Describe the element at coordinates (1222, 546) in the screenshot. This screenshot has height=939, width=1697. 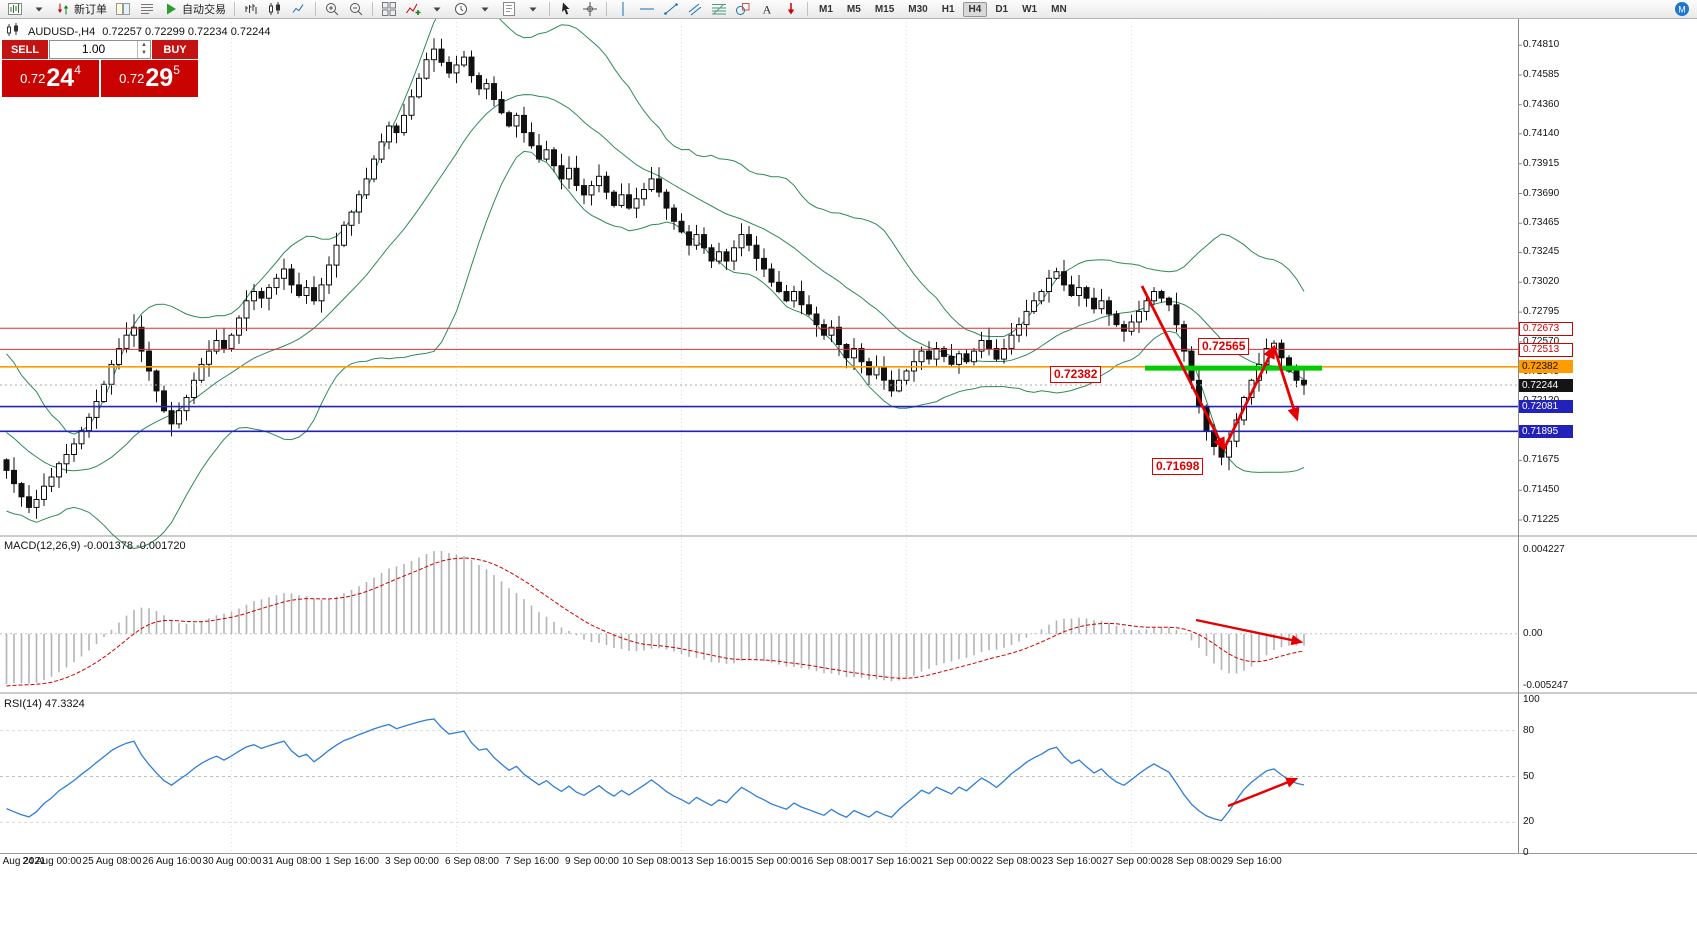
I see `trend-annotation-arrows` at that location.